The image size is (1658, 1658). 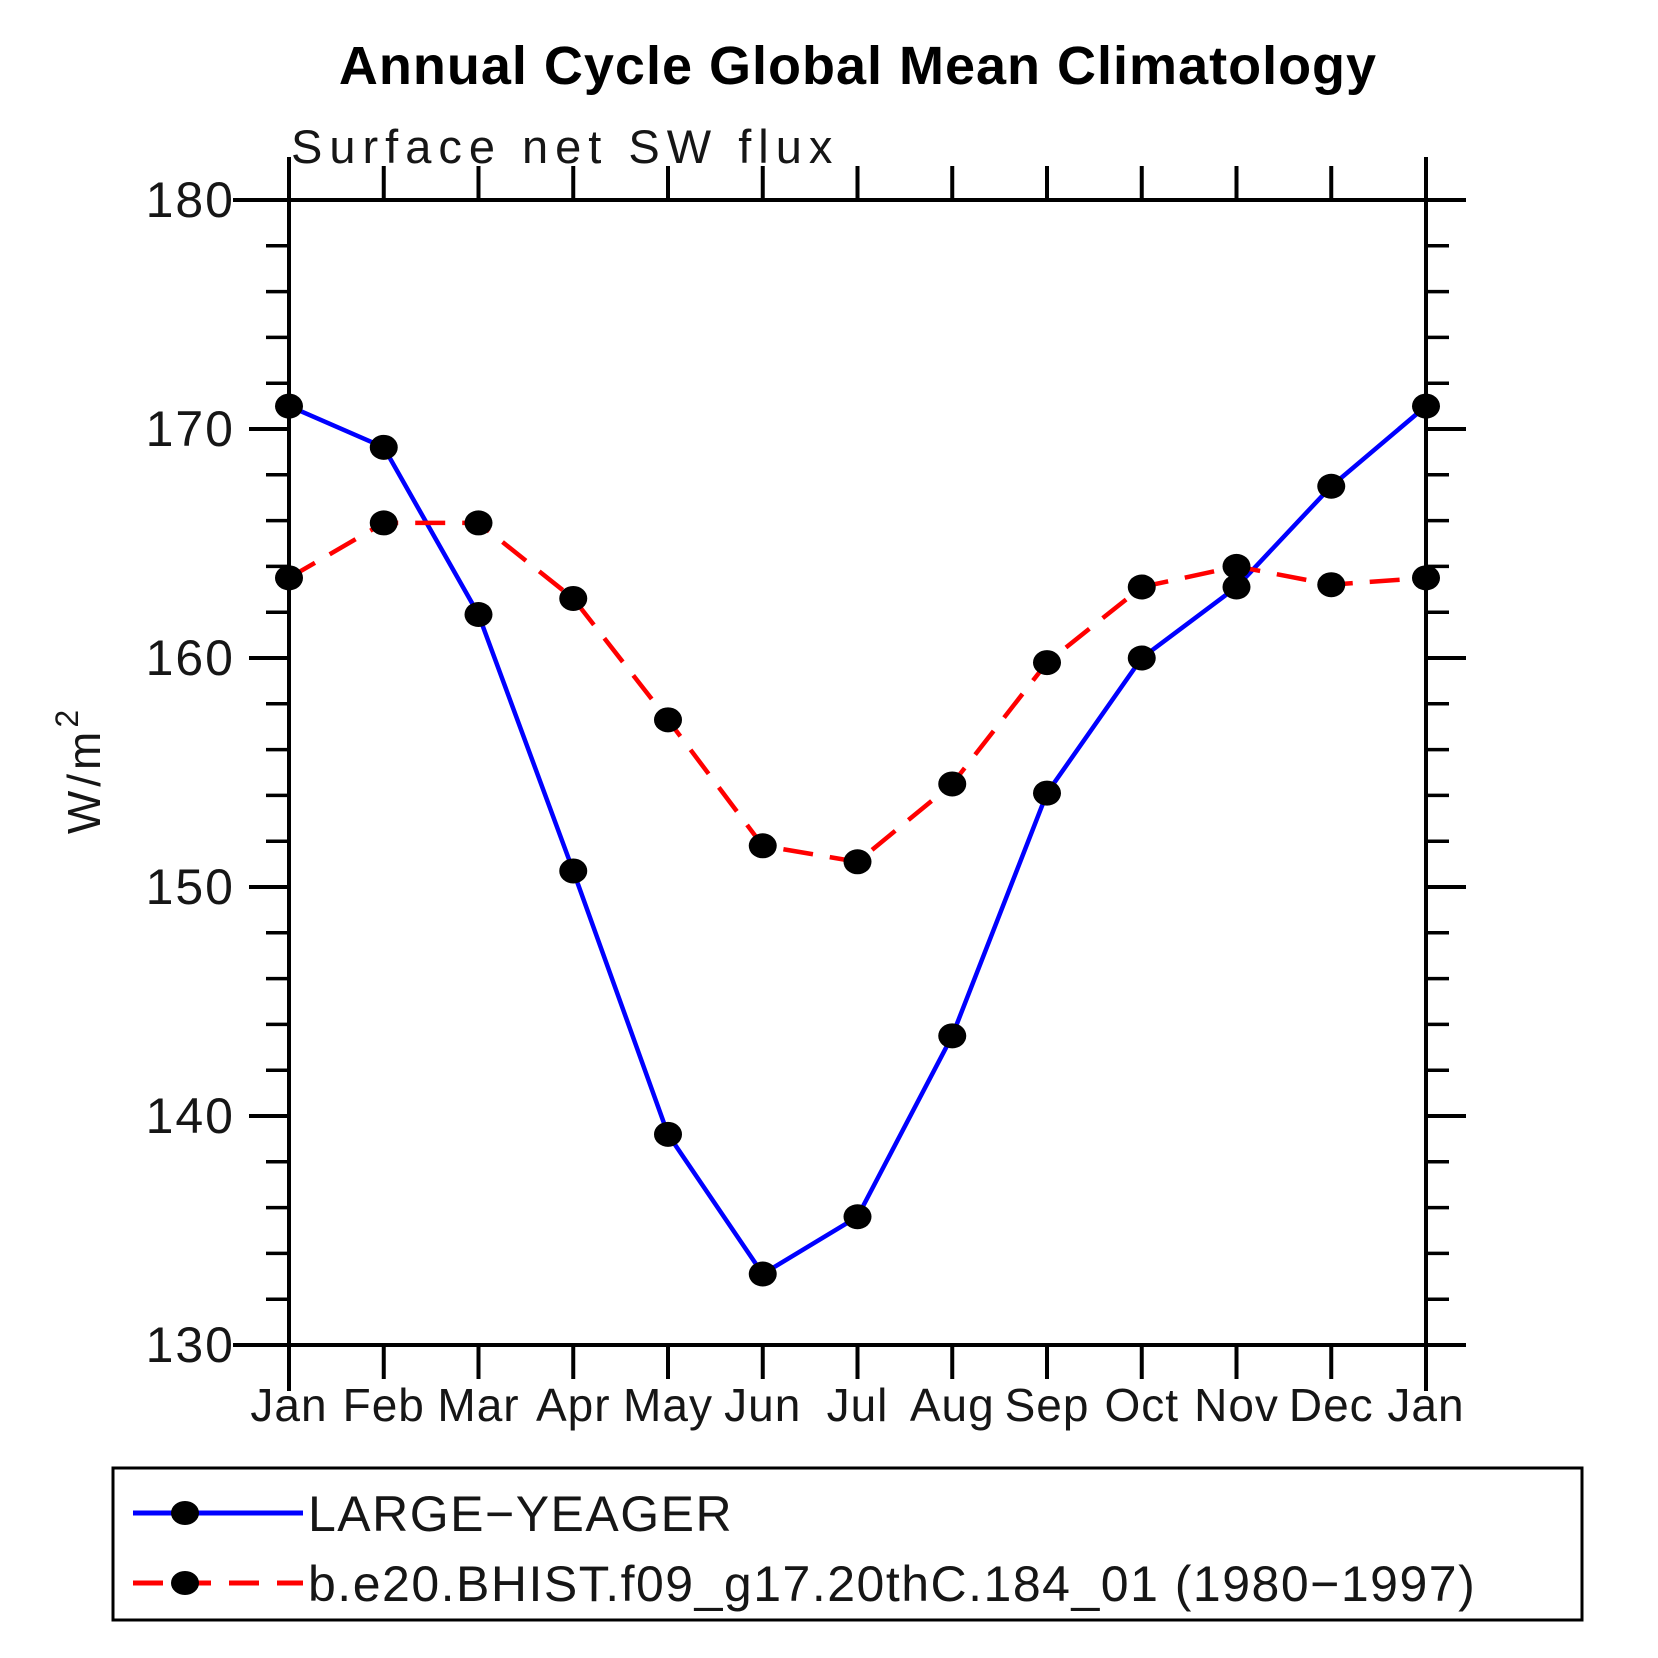 What do you see at coordinates (190, 1116) in the screenshot?
I see `y-tick-label: 140` at bounding box center [190, 1116].